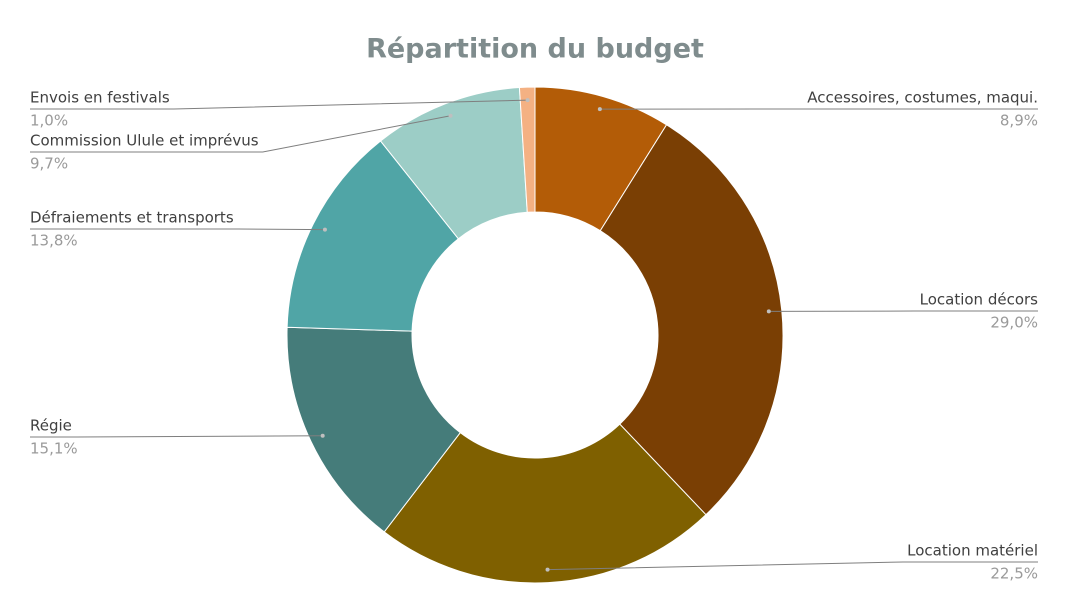 The image size is (1070, 615). I want to click on slice-label: Location matériel, so click(972, 551).